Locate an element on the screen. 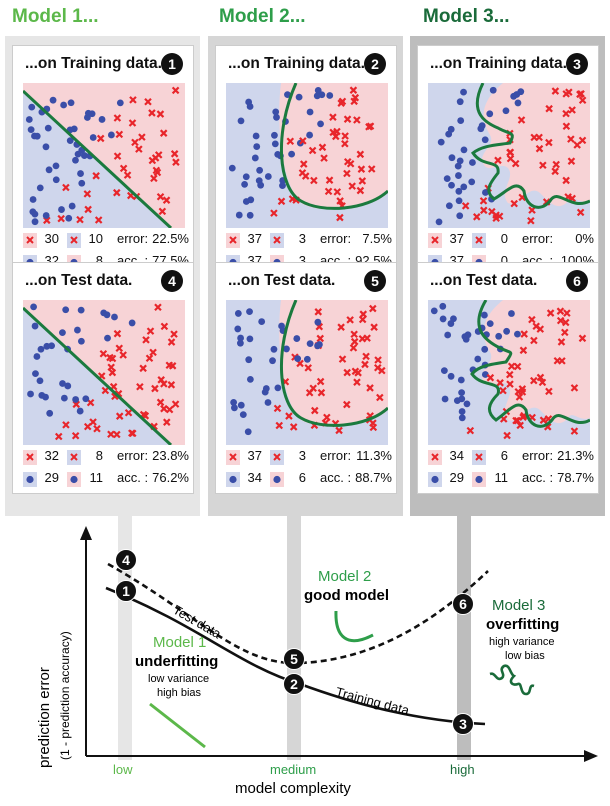 Image resolution: width=610 pixels, height=806 pixels. model-1-boundary-sketch is located at coordinates (177, 725).